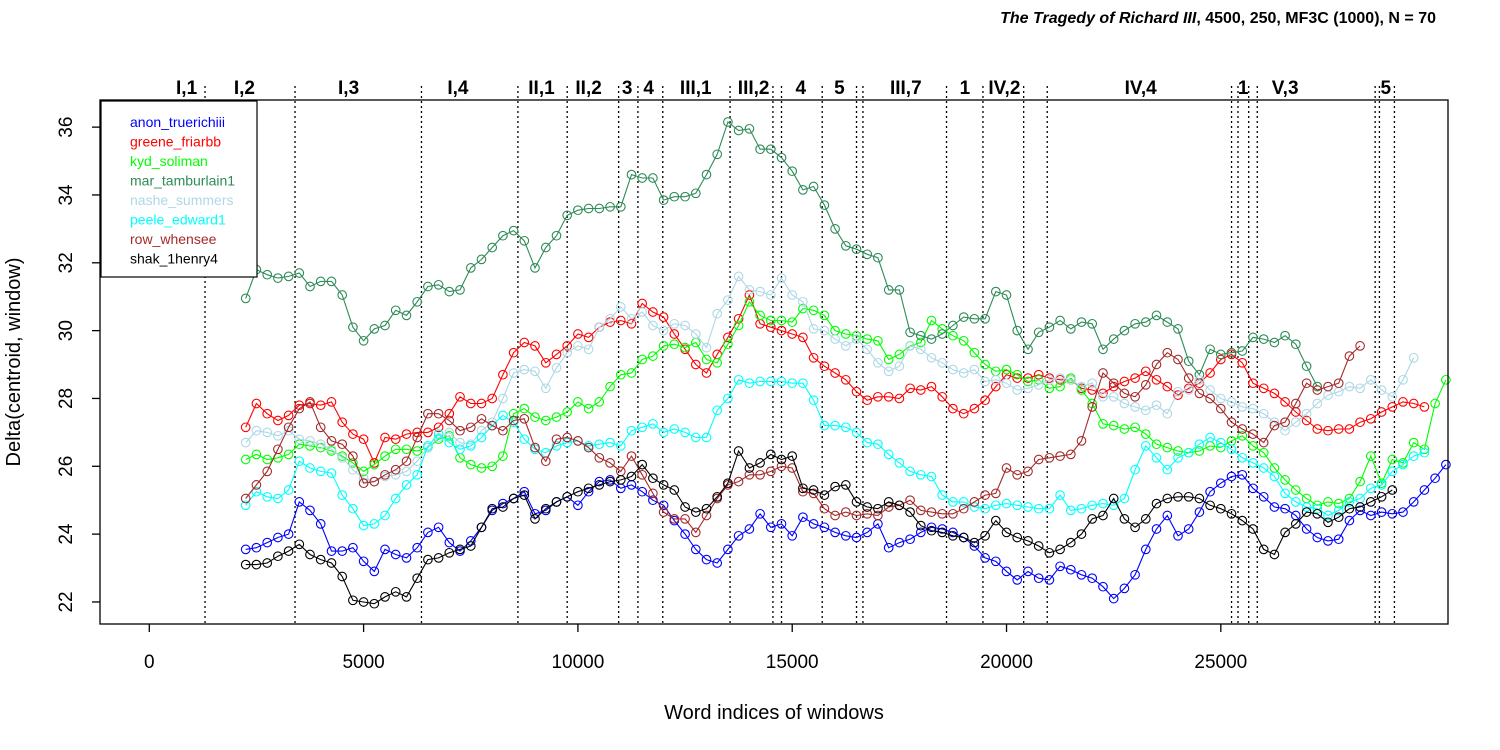 The image size is (1500, 750). I want to click on x-tick-label: 0, so click(149, 662).